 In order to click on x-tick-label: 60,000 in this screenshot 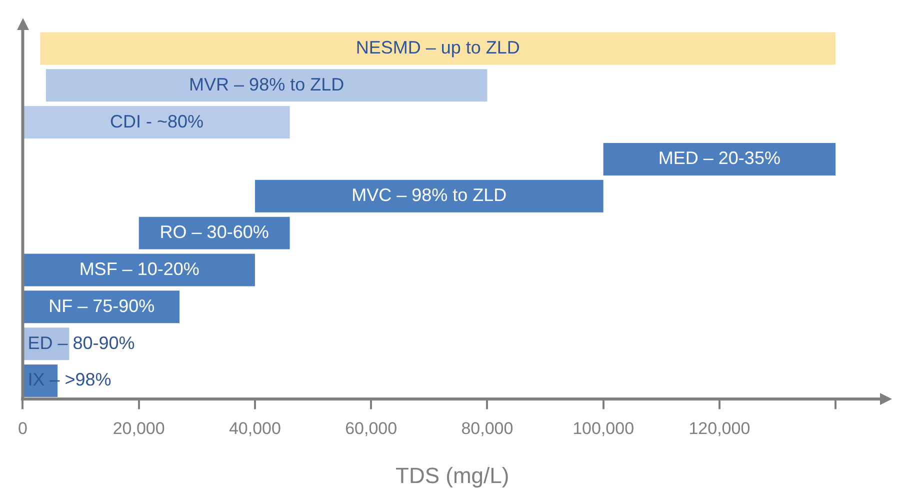, I will do `click(371, 428)`.